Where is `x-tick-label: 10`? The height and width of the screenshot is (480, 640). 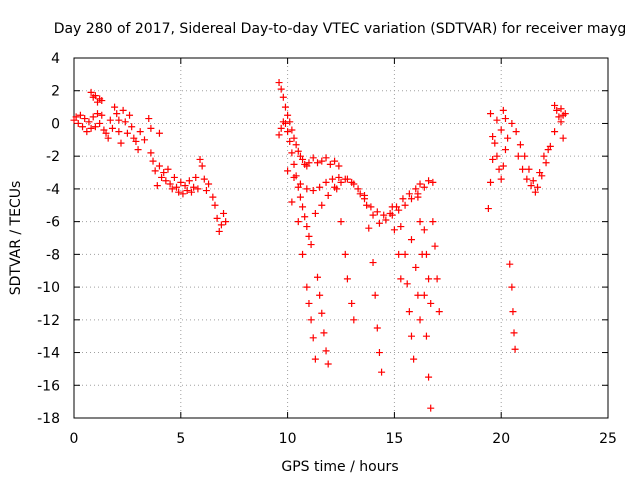
x-tick-label: 10 is located at coordinates (288, 439).